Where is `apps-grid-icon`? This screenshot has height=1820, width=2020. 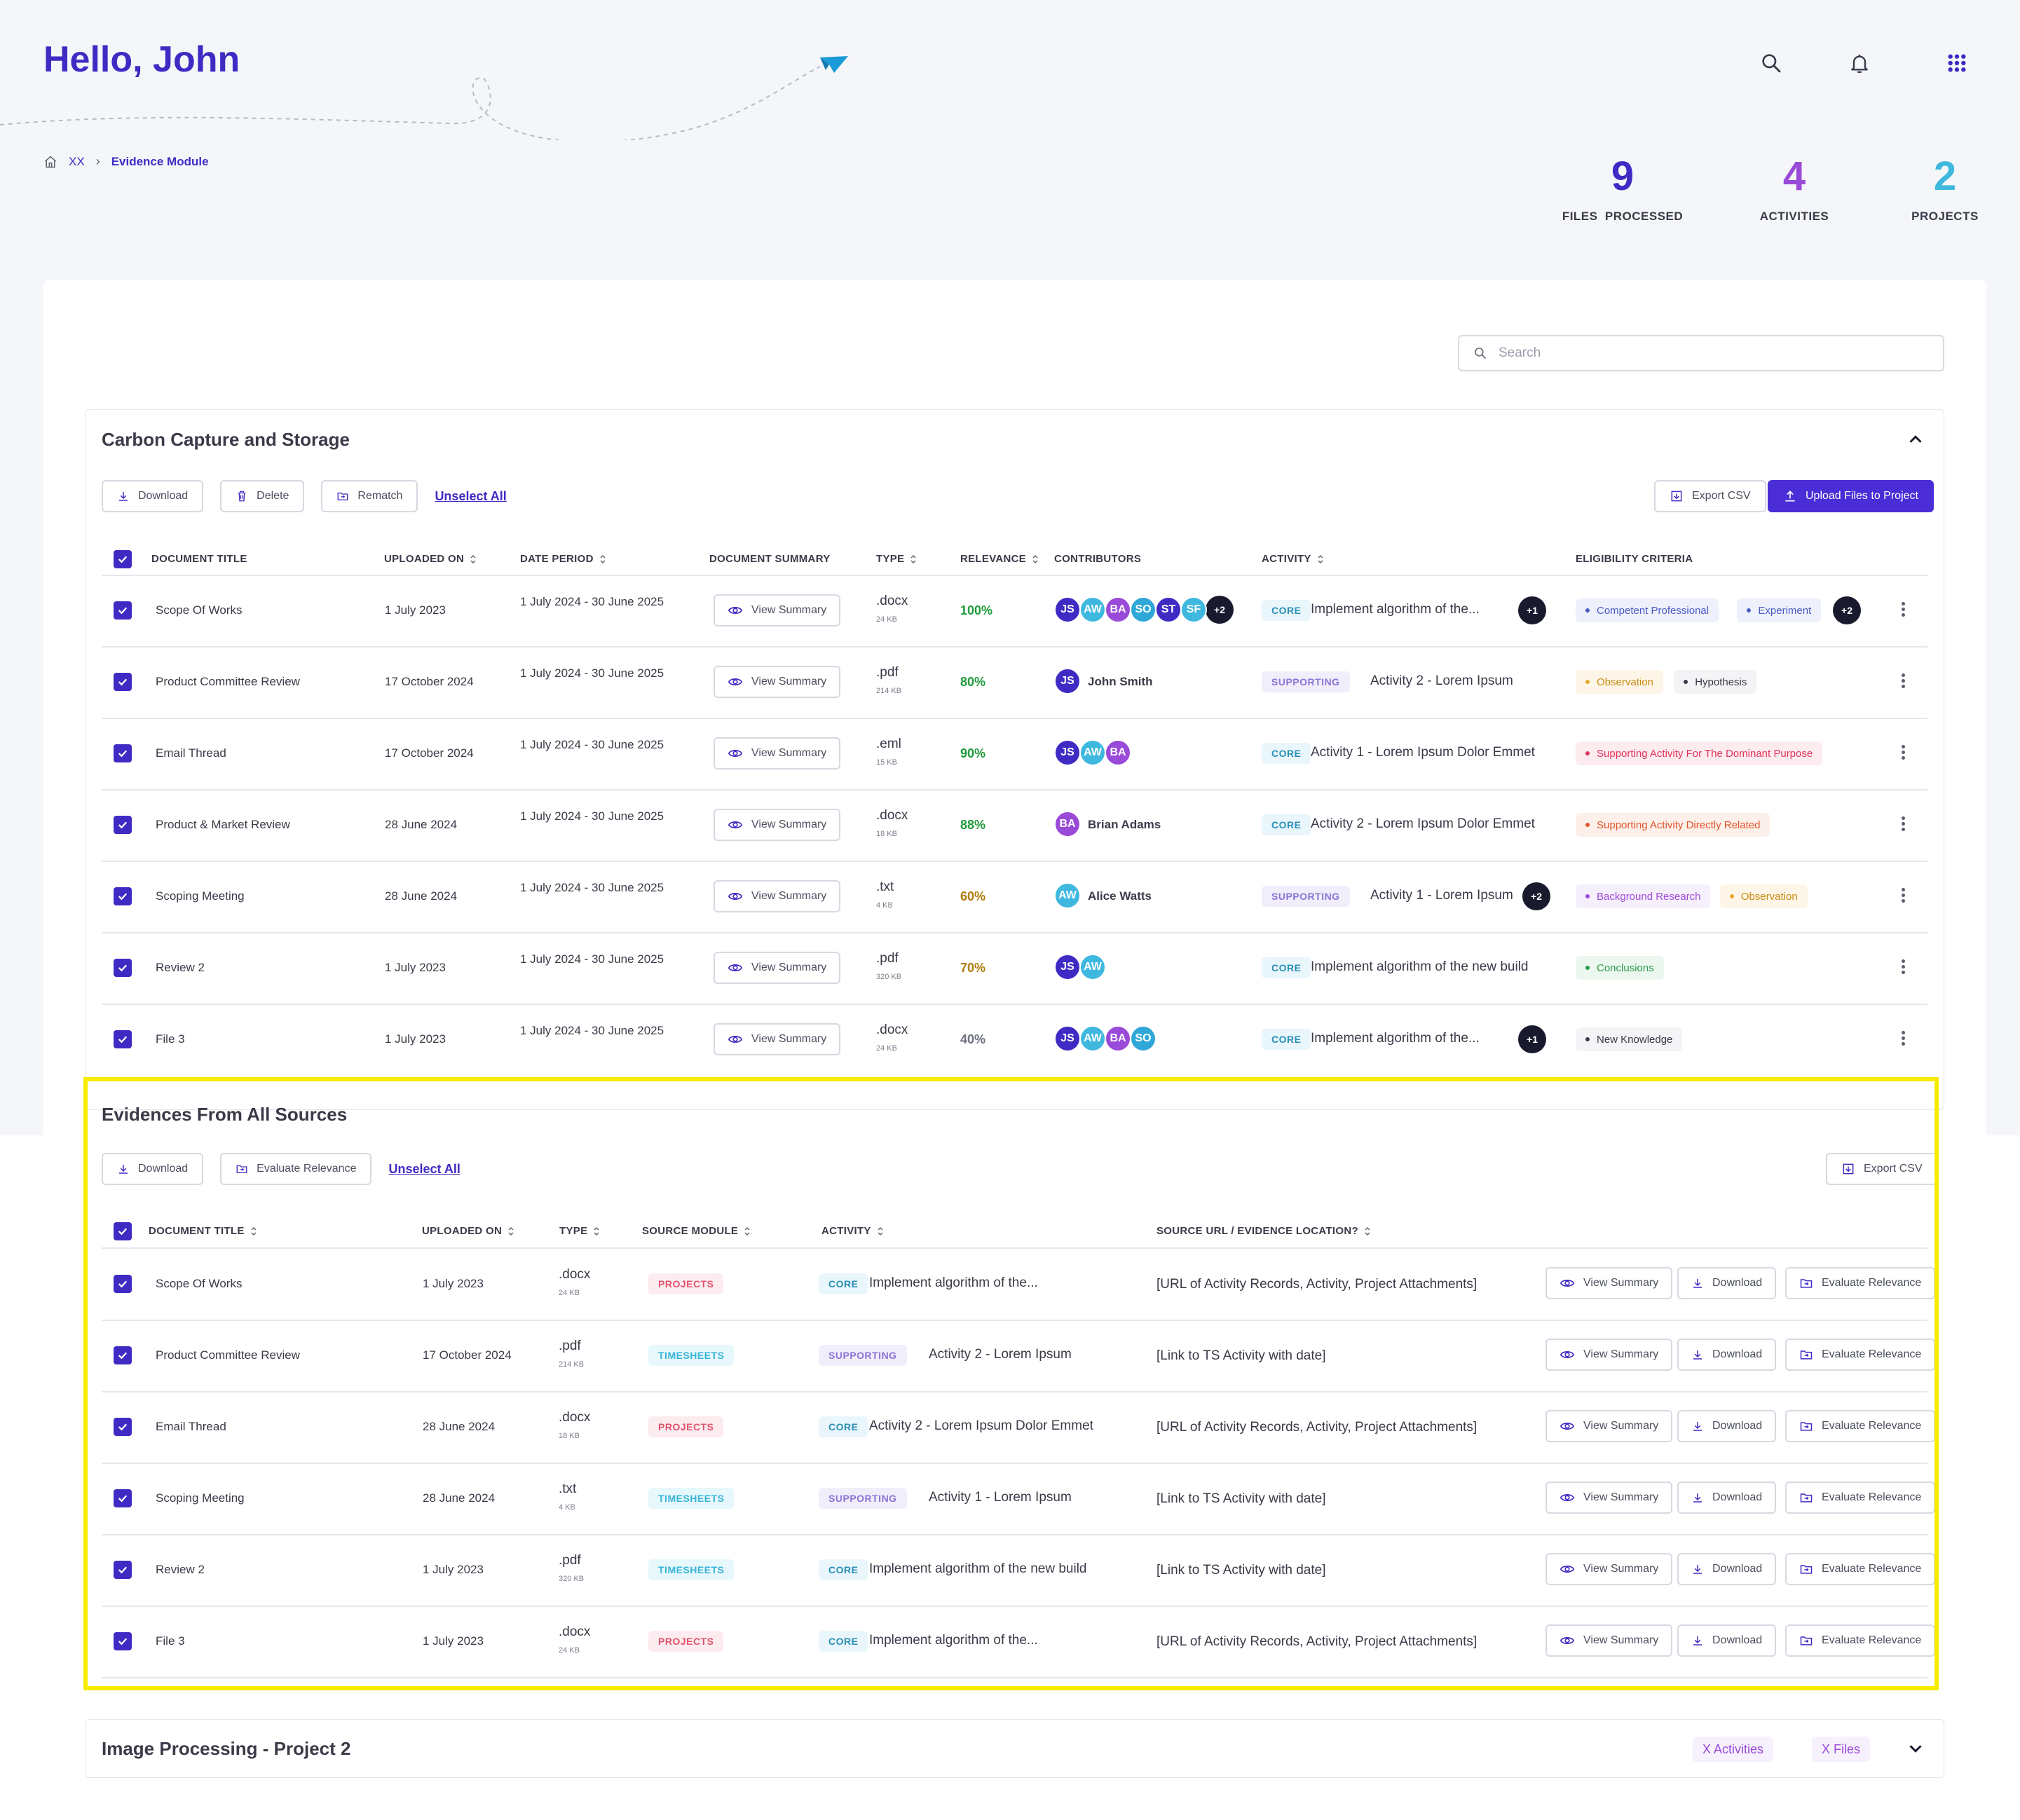
apps-grid-icon is located at coordinates (1956, 63).